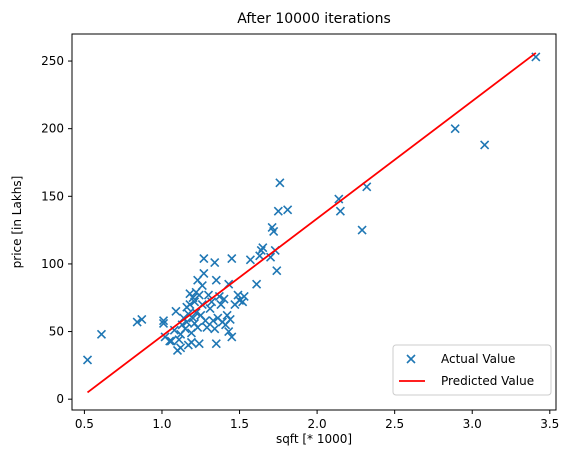 This screenshot has height=455, width=574. Describe the element at coordinates (17, 222) in the screenshot. I see `y-axis-label: price [in Lakhs]` at that location.